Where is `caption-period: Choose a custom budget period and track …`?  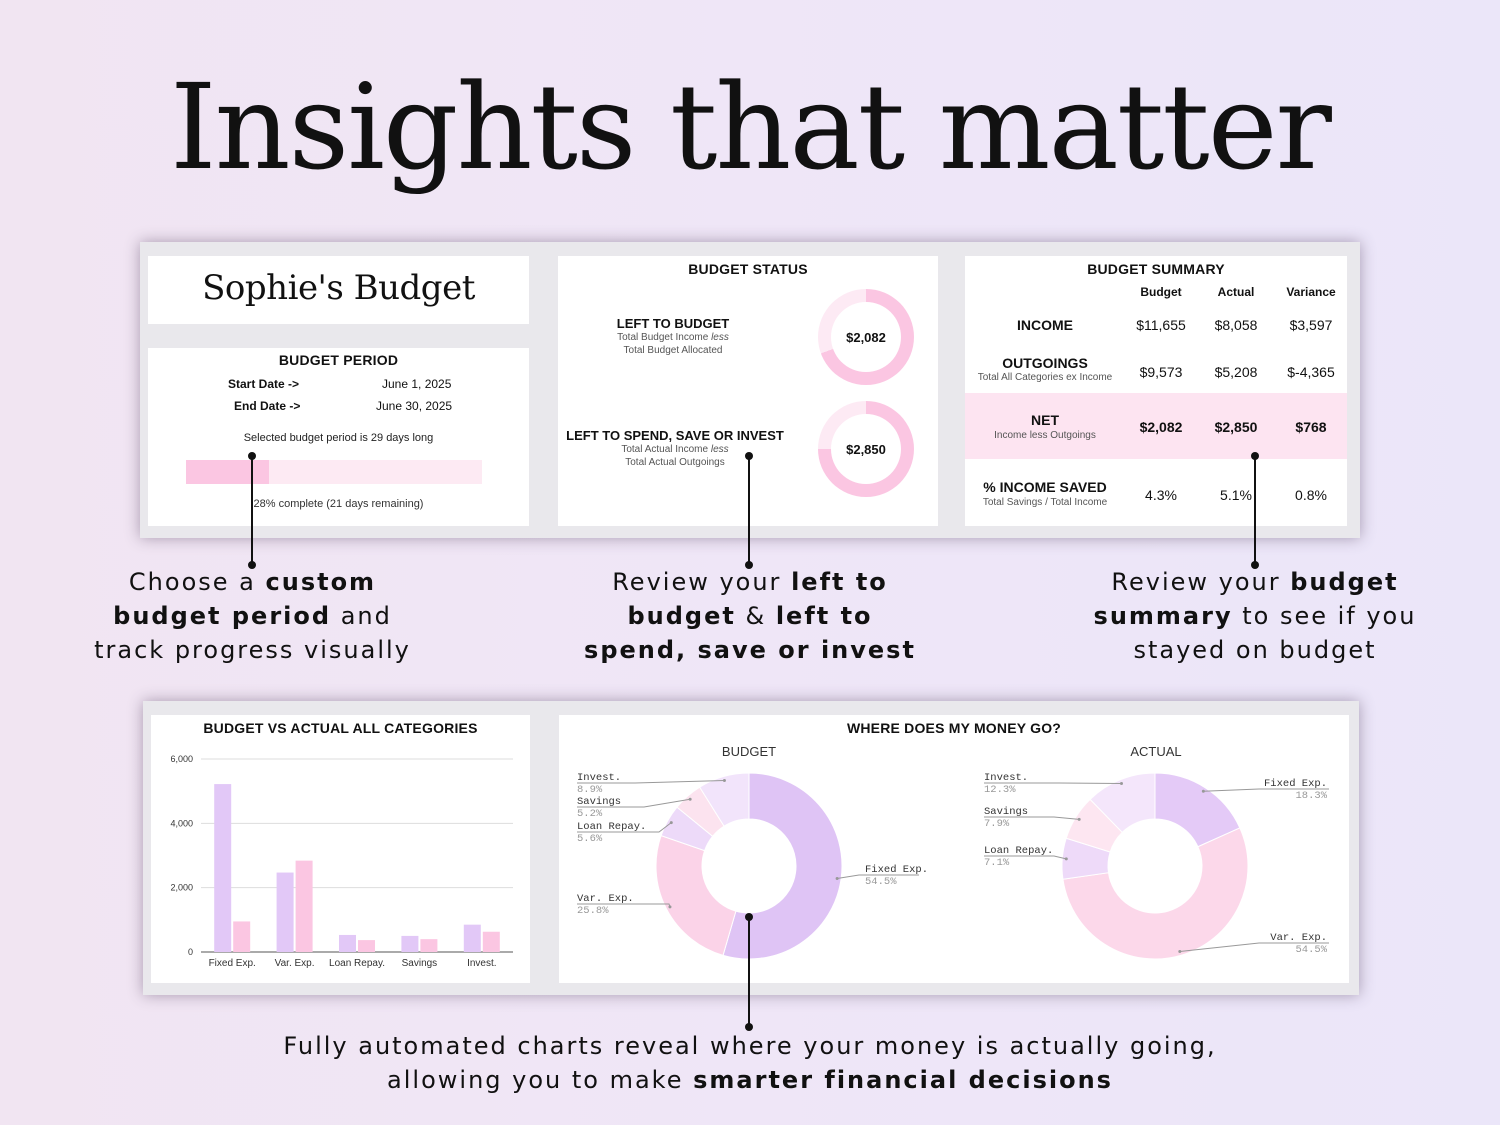 caption-period: Choose a custom budget period and track … is located at coordinates (252, 616).